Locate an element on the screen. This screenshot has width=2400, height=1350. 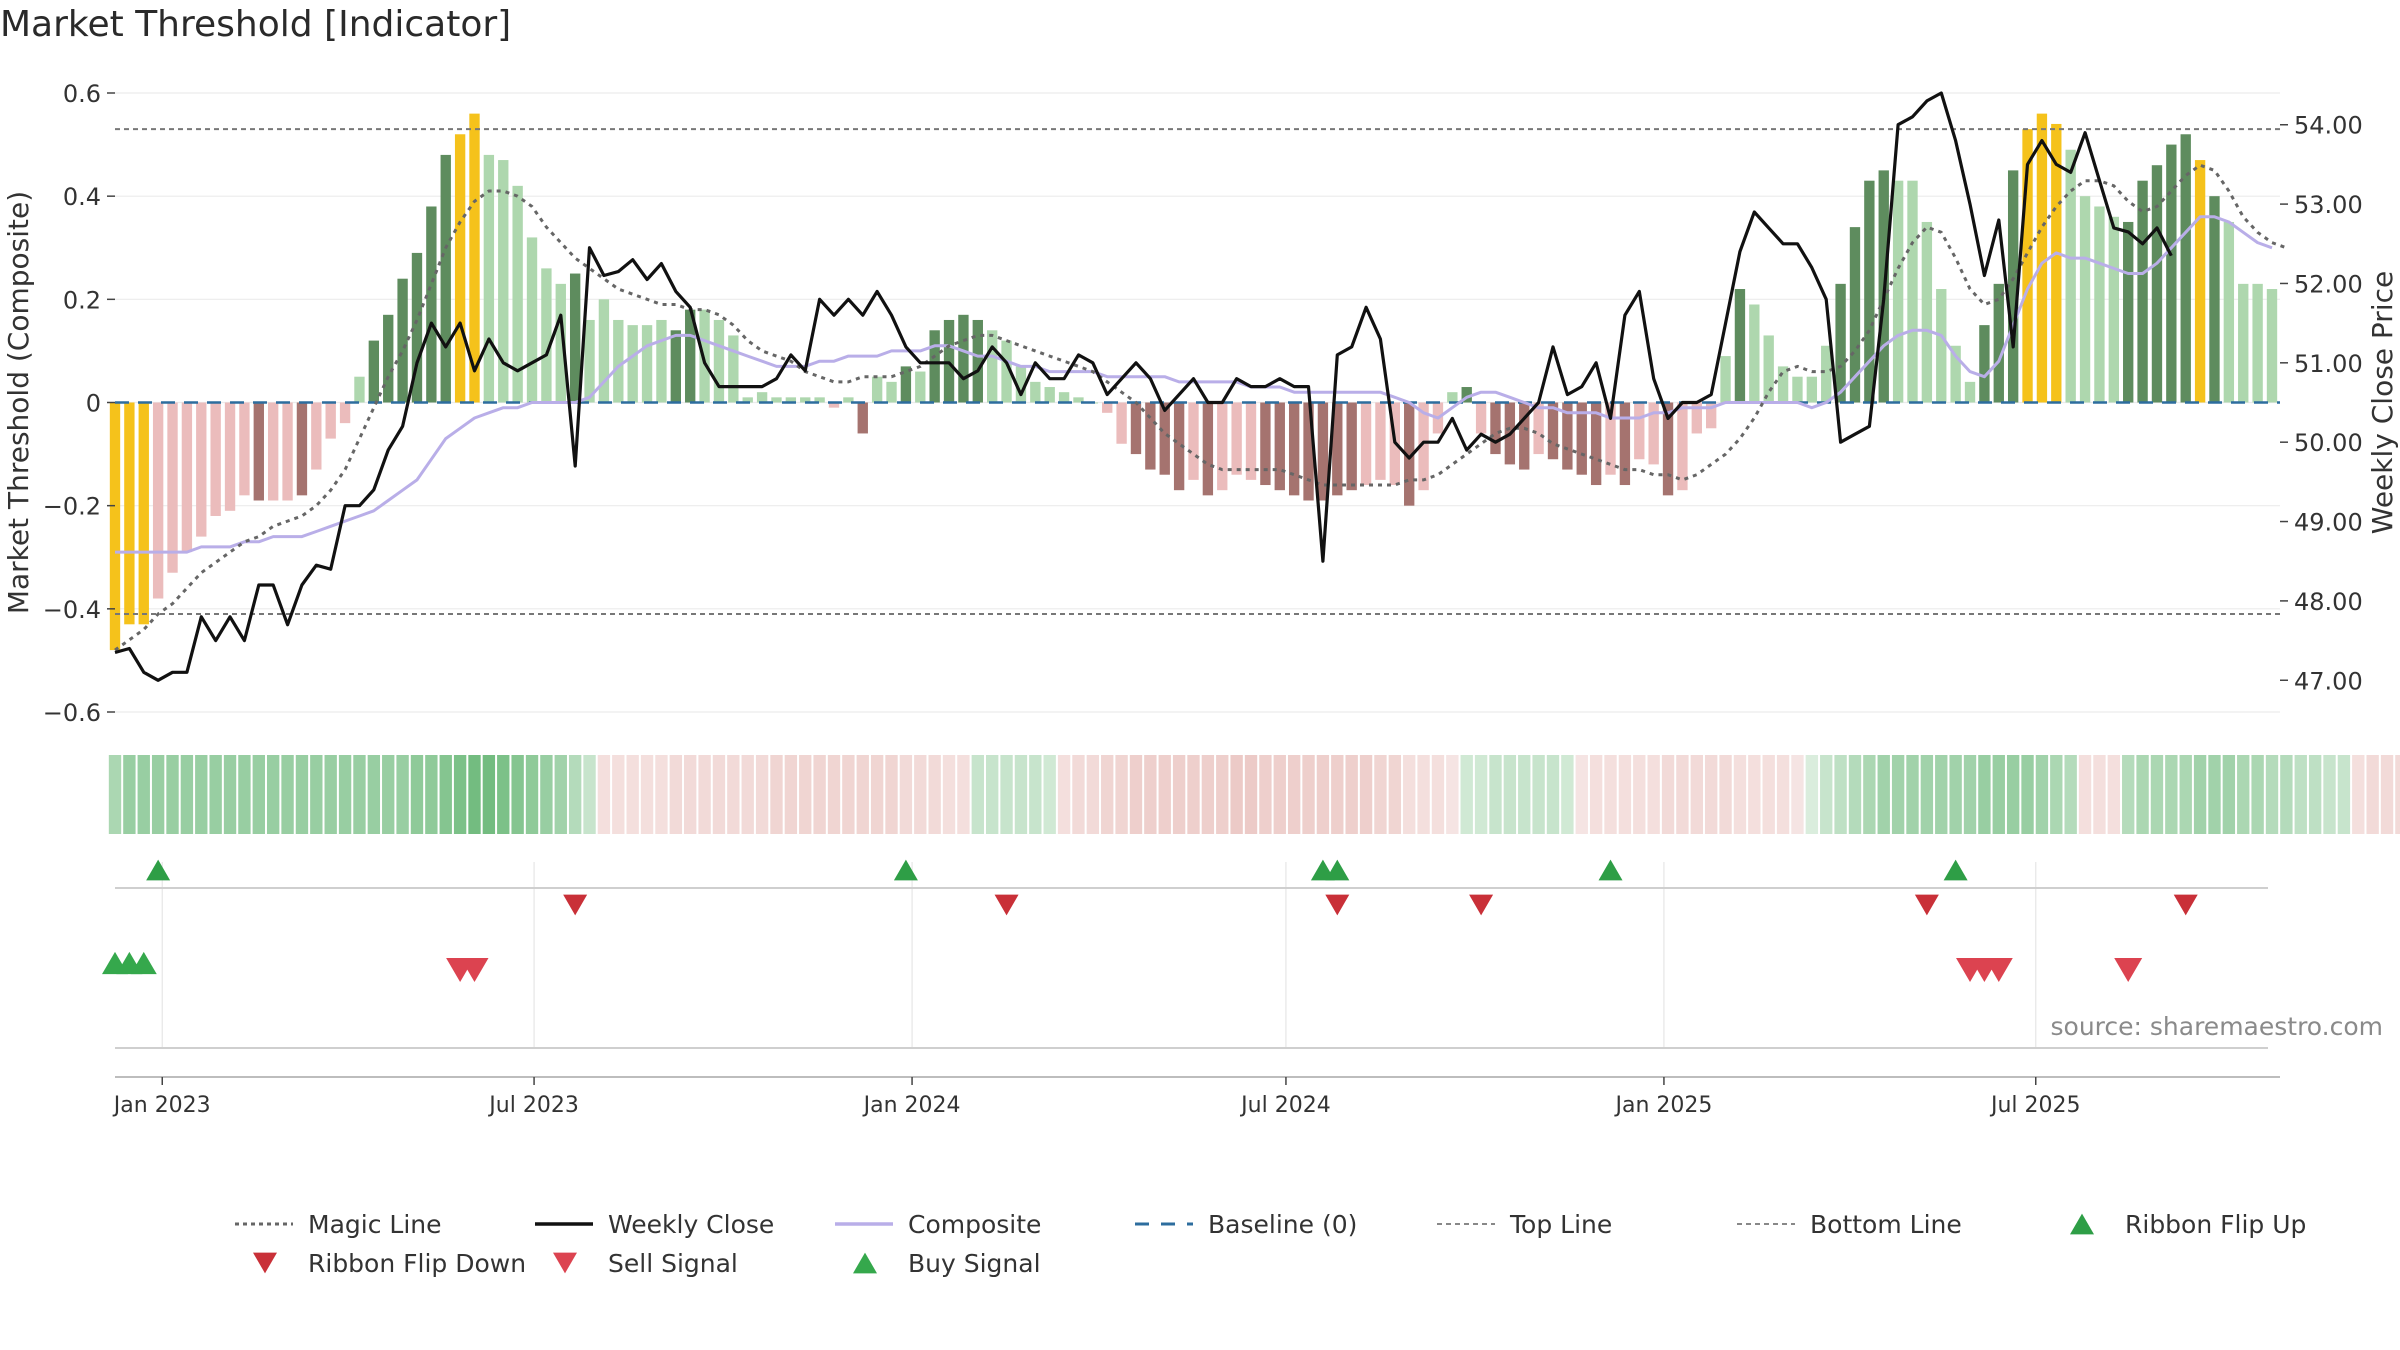
y-tick-label-right: 47.00 is located at coordinates (2328, 681).